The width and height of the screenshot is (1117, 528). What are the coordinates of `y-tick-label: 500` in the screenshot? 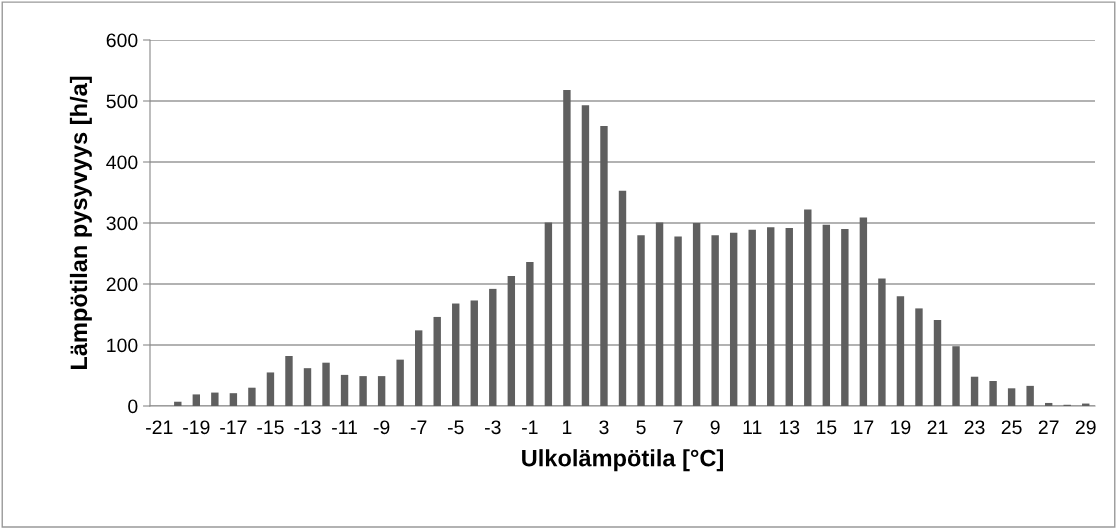 It's located at (122, 101).